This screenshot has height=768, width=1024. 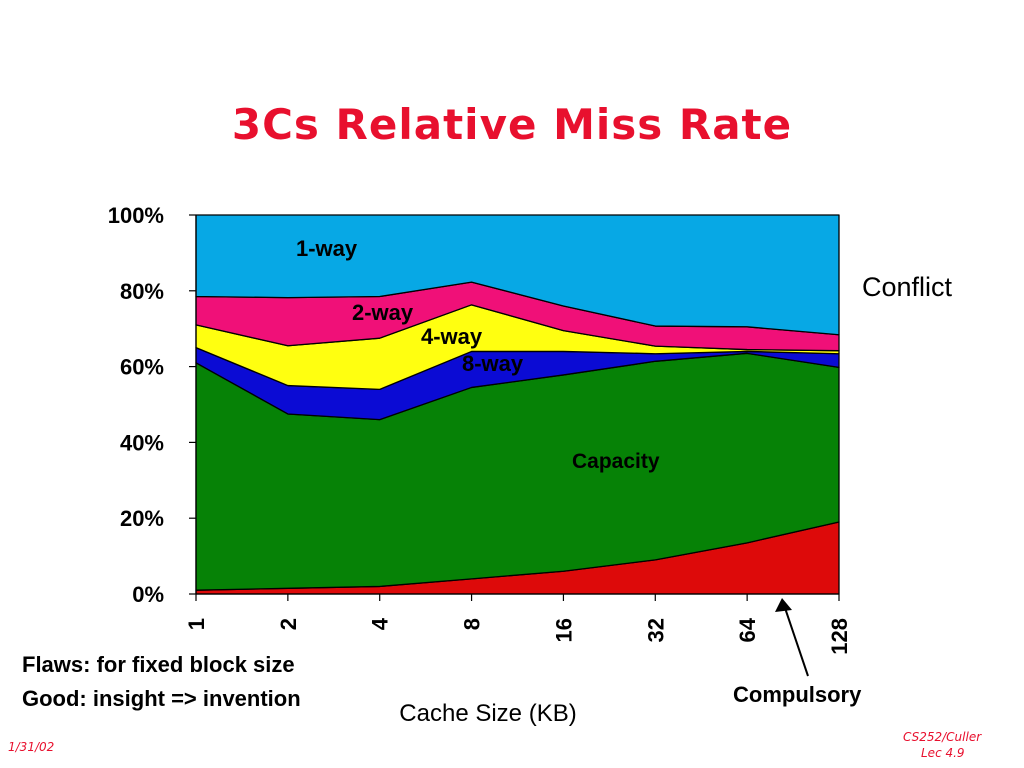 What do you see at coordinates (797, 694) in the screenshot?
I see `series-label-compulsory: Compulsory` at bounding box center [797, 694].